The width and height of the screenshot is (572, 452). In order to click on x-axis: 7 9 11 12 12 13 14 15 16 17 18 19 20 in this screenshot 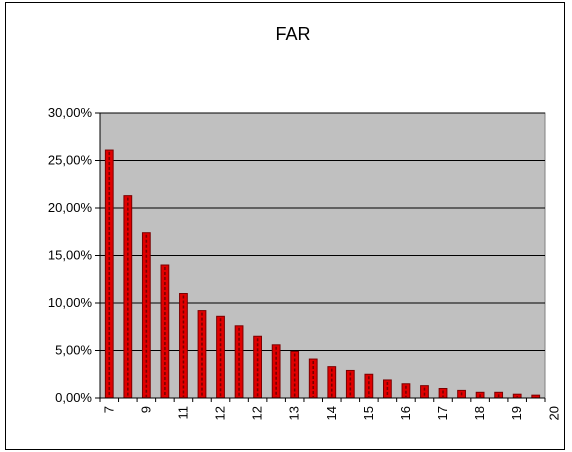, I will do `click(330, 408)`.